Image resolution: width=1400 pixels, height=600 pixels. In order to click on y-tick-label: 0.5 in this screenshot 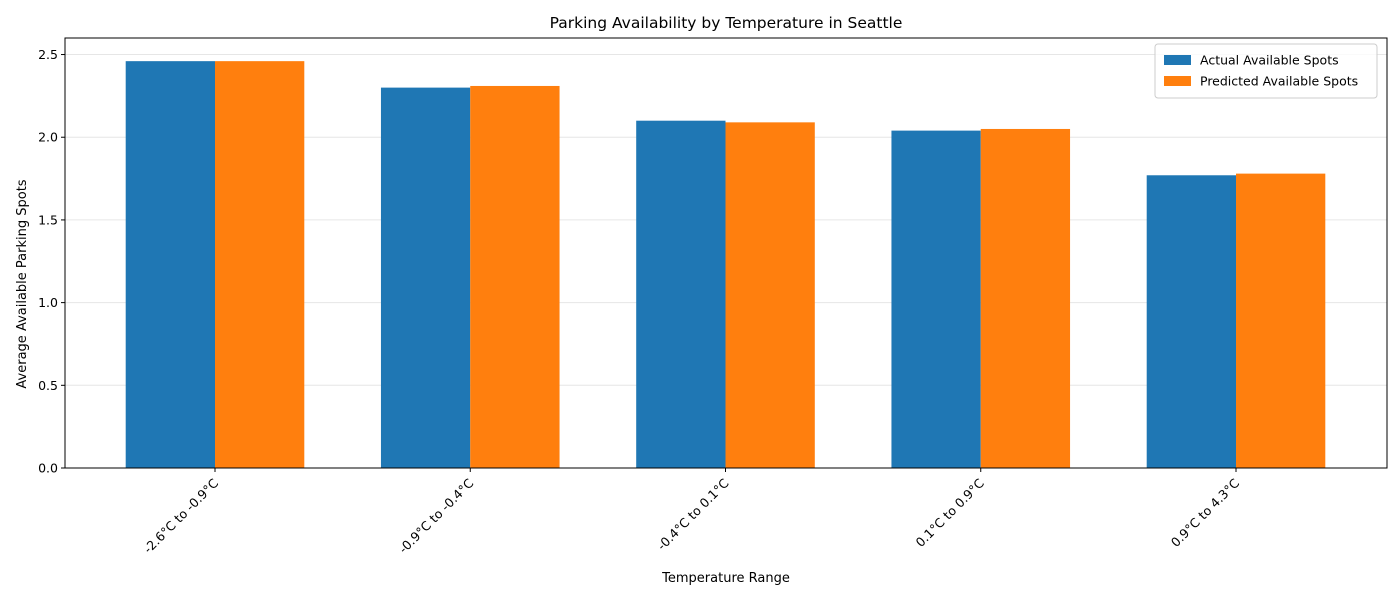, I will do `click(48, 385)`.